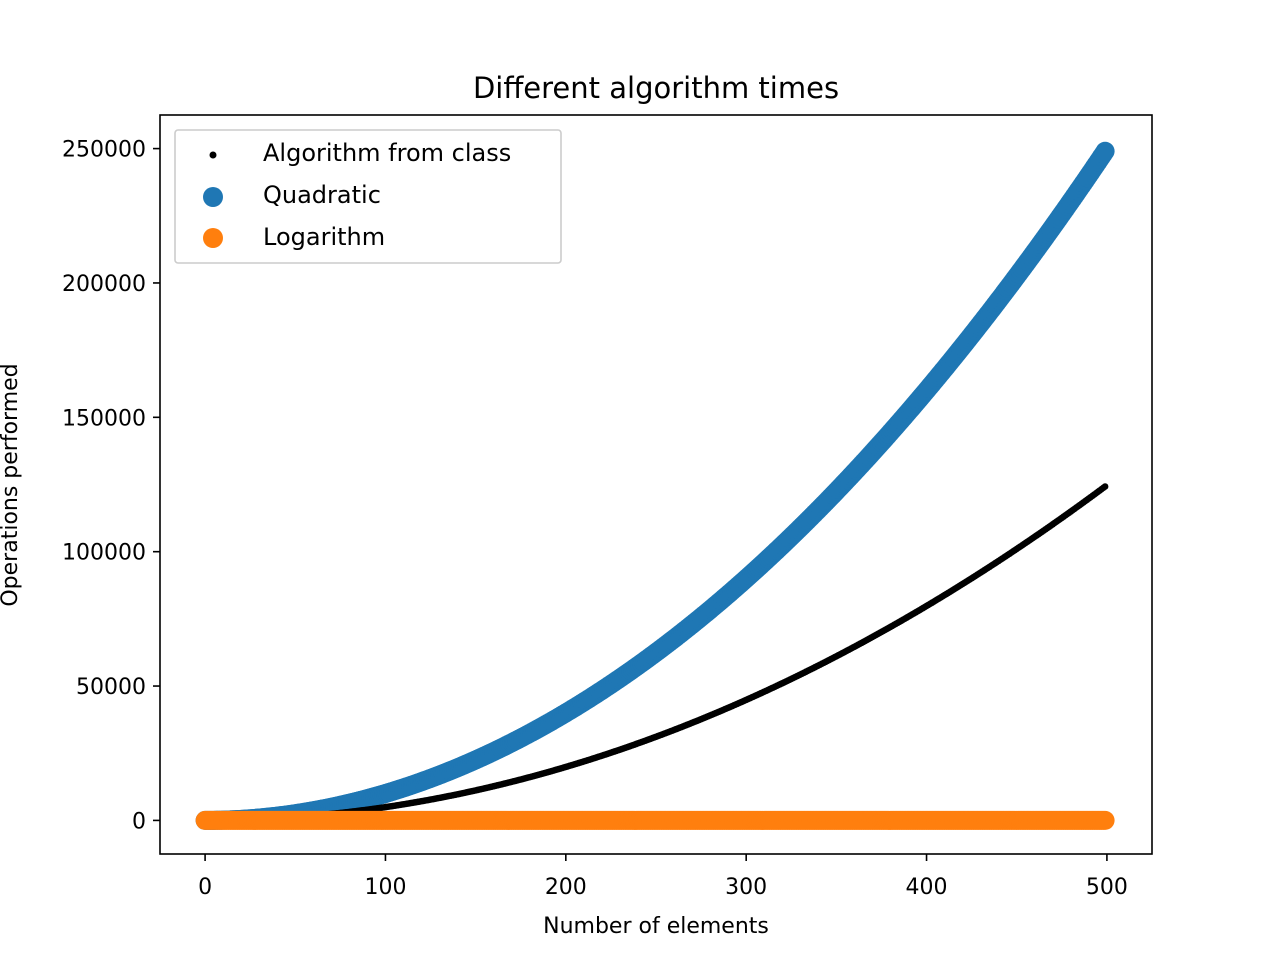 Image resolution: width=1280 pixels, height=960 pixels. Describe the element at coordinates (104, 418) in the screenshot. I see `y-tick-label: 150000` at that location.